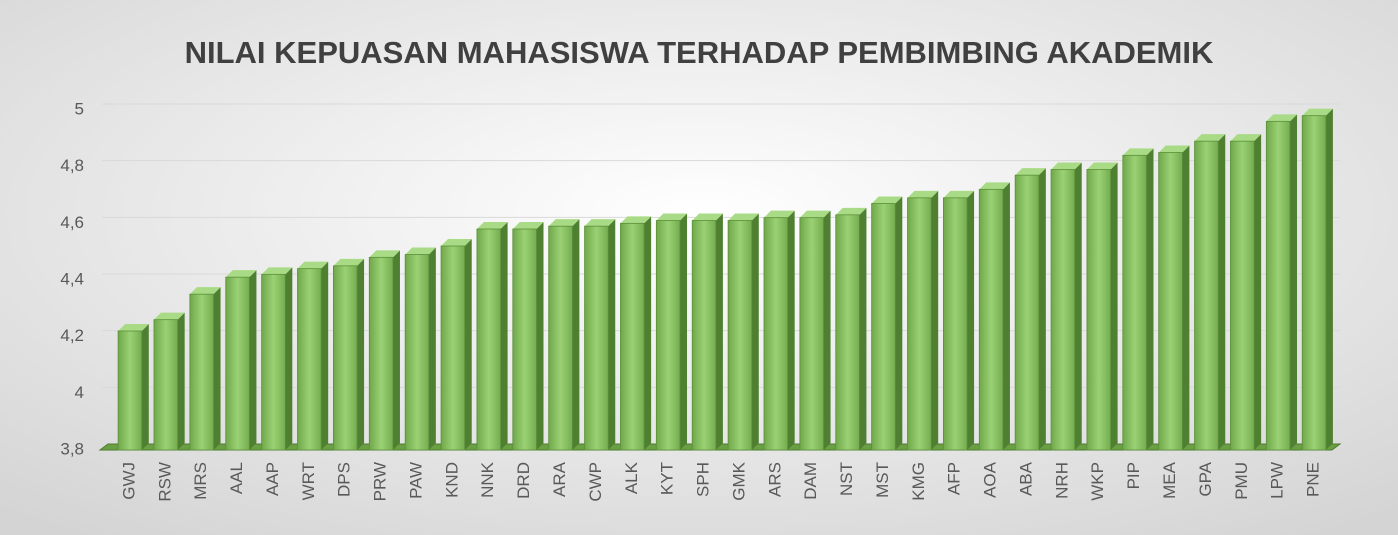 The image size is (1398, 535). Describe the element at coordinates (451, 480) in the screenshot. I see `x-tick-label: KND` at that location.